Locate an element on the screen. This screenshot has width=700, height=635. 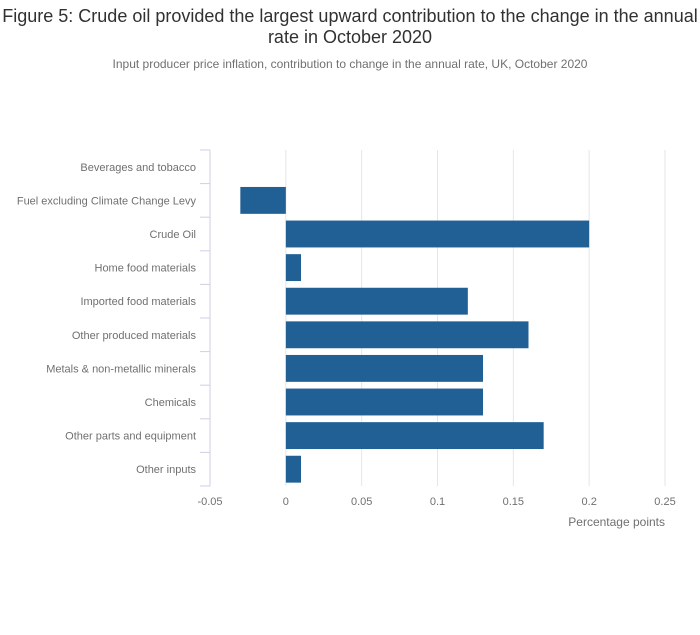
x-tick-label: -0.05 is located at coordinates (209, 502).